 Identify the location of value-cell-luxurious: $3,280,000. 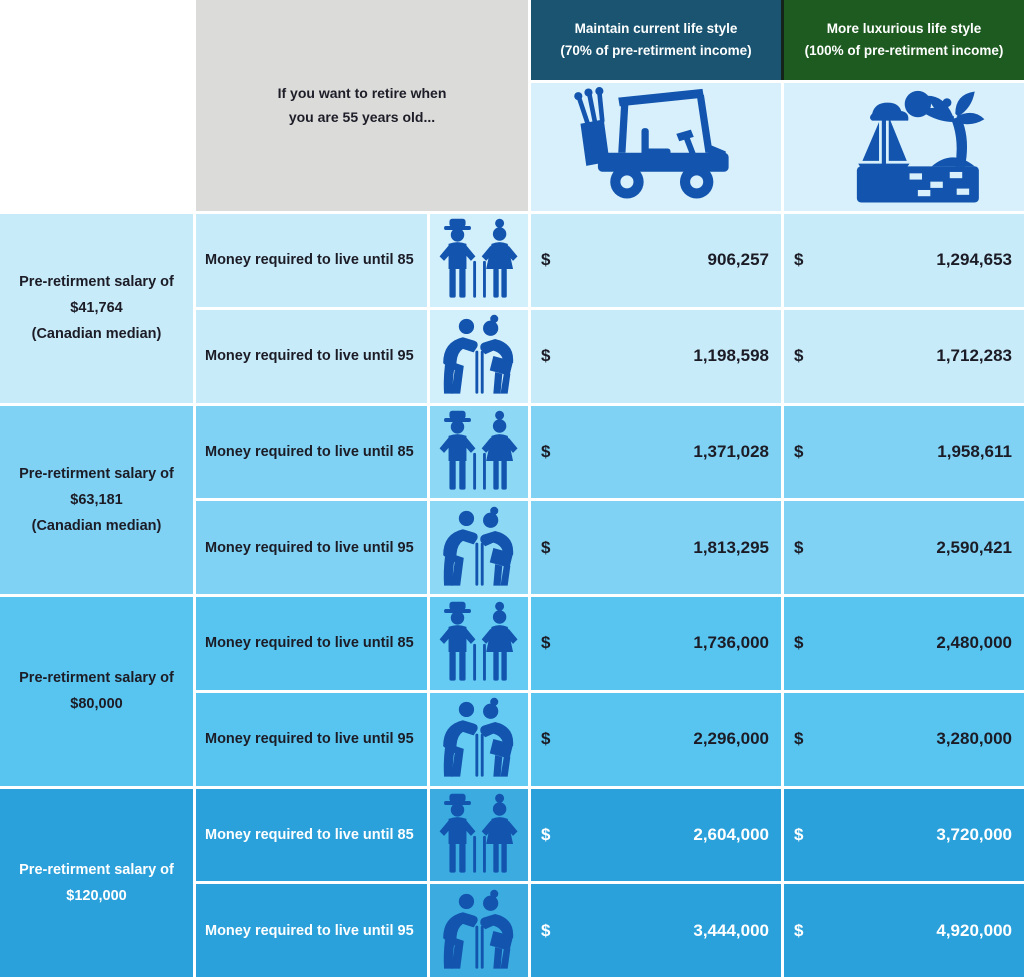
(904, 739).